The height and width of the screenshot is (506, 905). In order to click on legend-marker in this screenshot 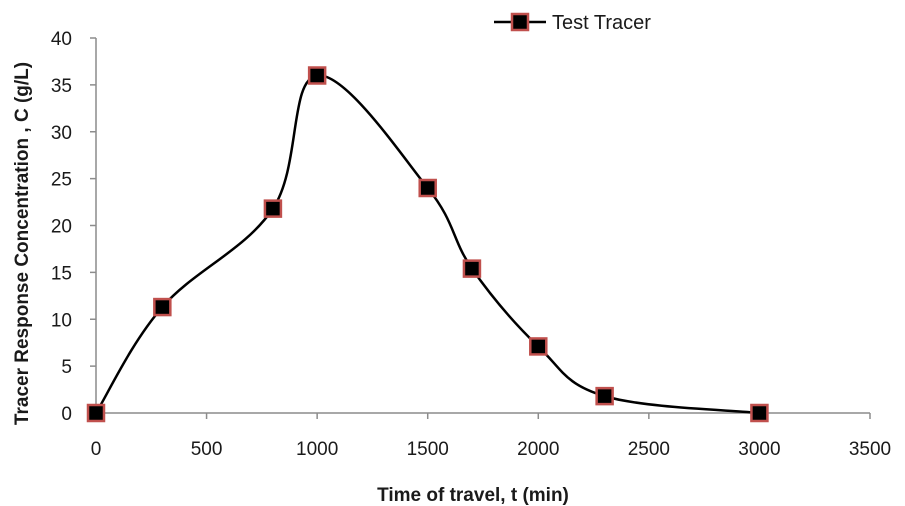, I will do `click(520, 22)`.